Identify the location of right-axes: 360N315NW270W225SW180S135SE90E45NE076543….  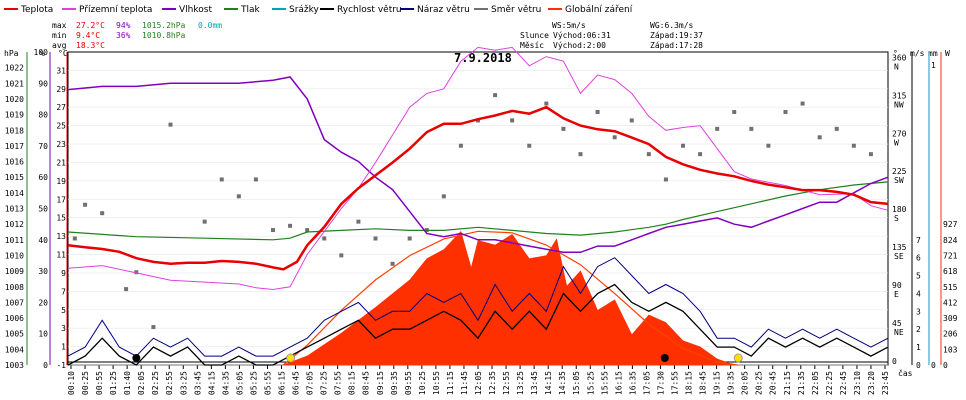
(925, 211).